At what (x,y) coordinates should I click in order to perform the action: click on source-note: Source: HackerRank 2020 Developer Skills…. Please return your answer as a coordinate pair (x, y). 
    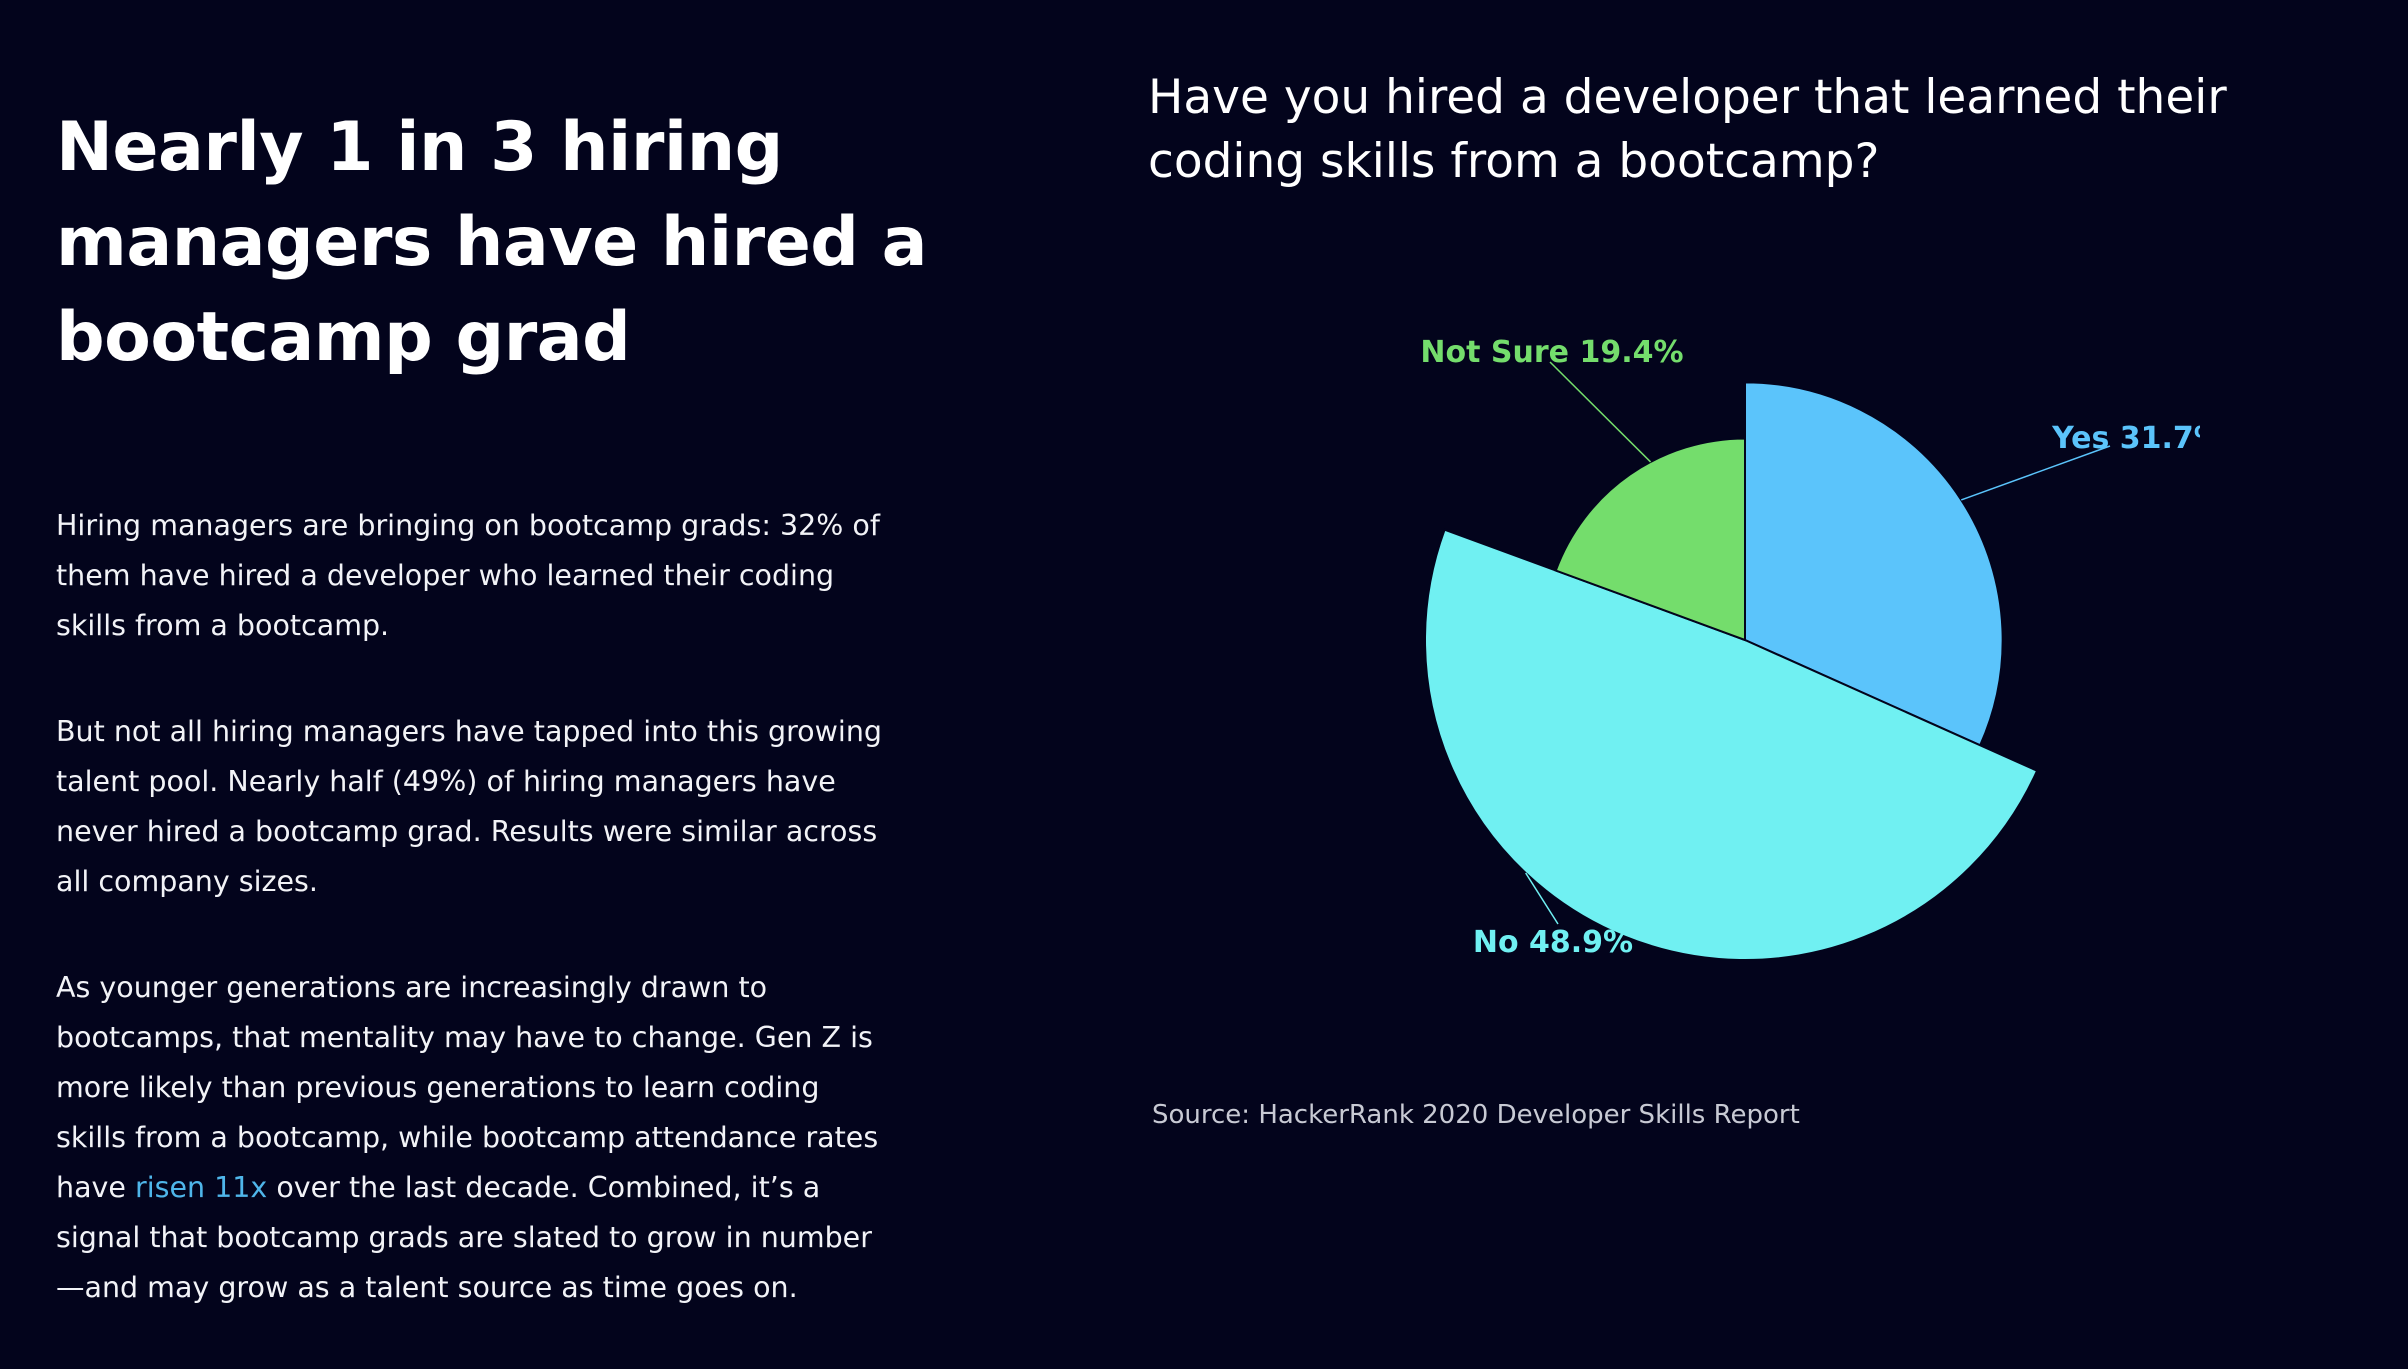
    Looking at the image, I should click on (1476, 1115).